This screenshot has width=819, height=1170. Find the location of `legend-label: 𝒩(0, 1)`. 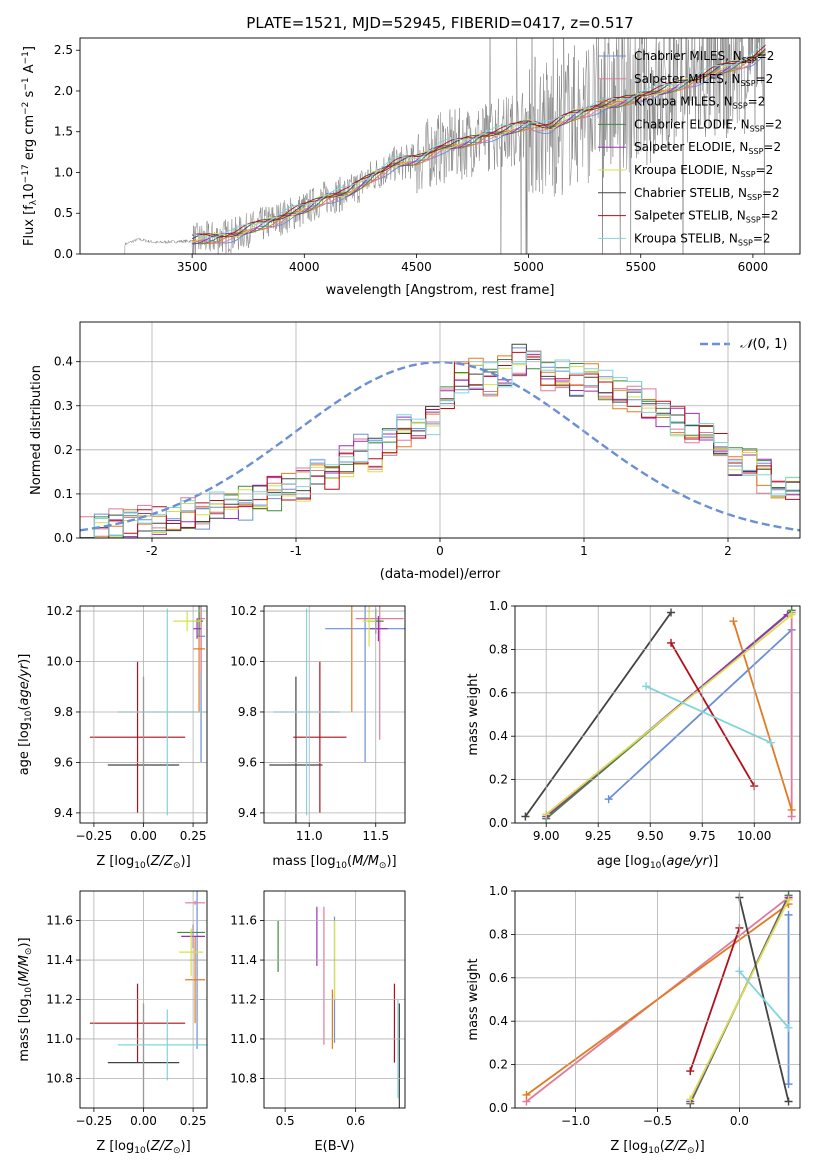

legend-label: 𝒩(0, 1) is located at coordinates (763, 344).